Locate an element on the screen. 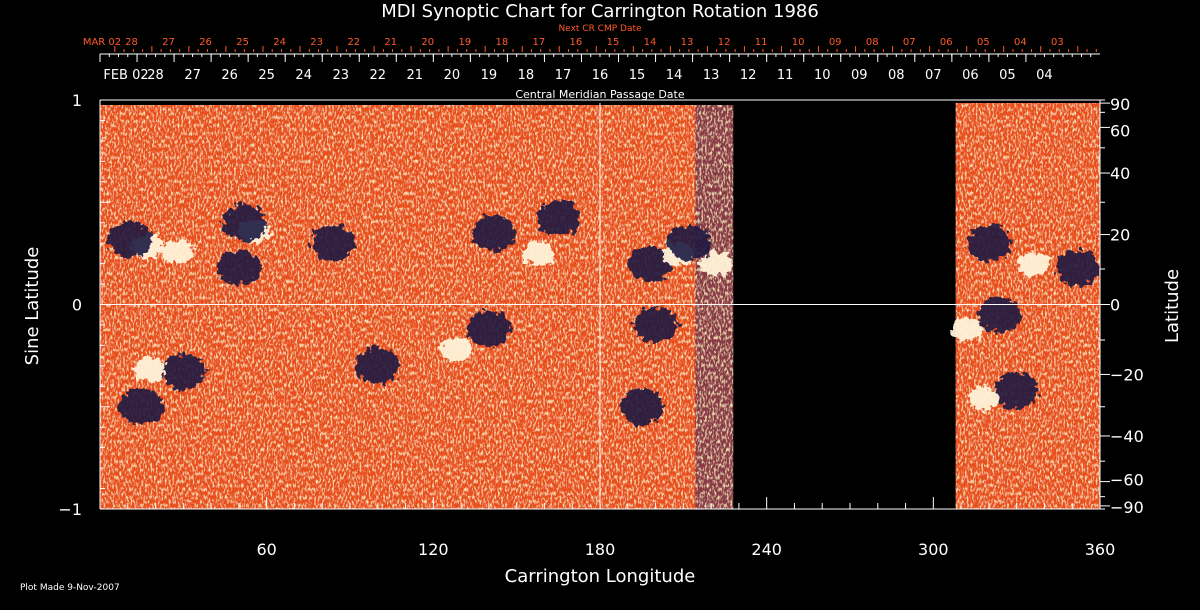  cmp-label-0: FEB 02 is located at coordinates (125, 75).